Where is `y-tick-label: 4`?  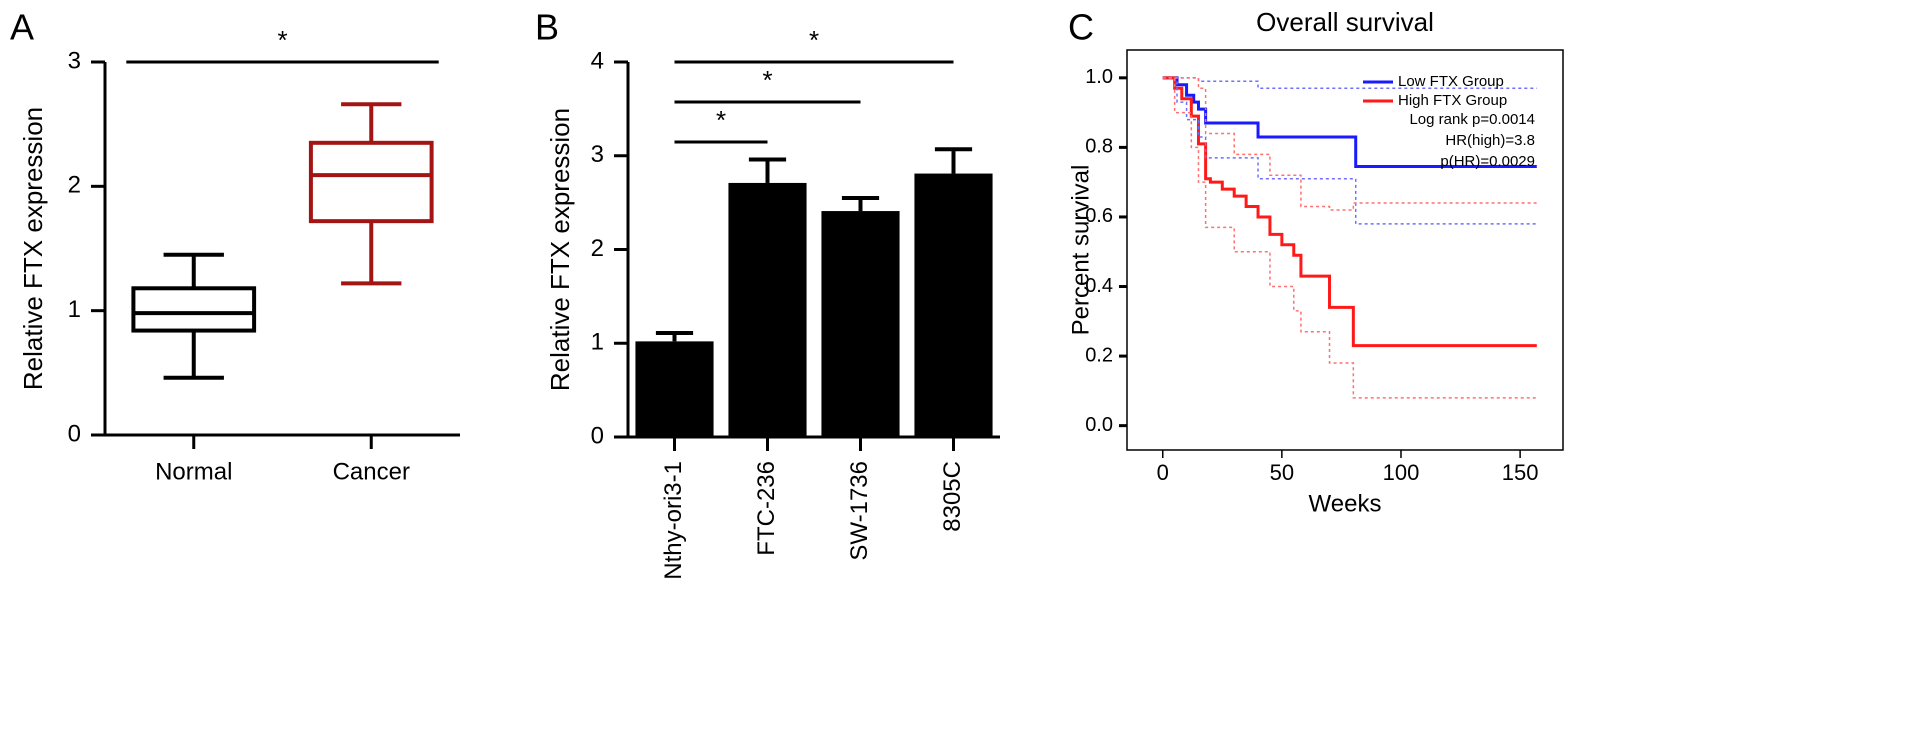 y-tick-label: 4 is located at coordinates (597, 60).